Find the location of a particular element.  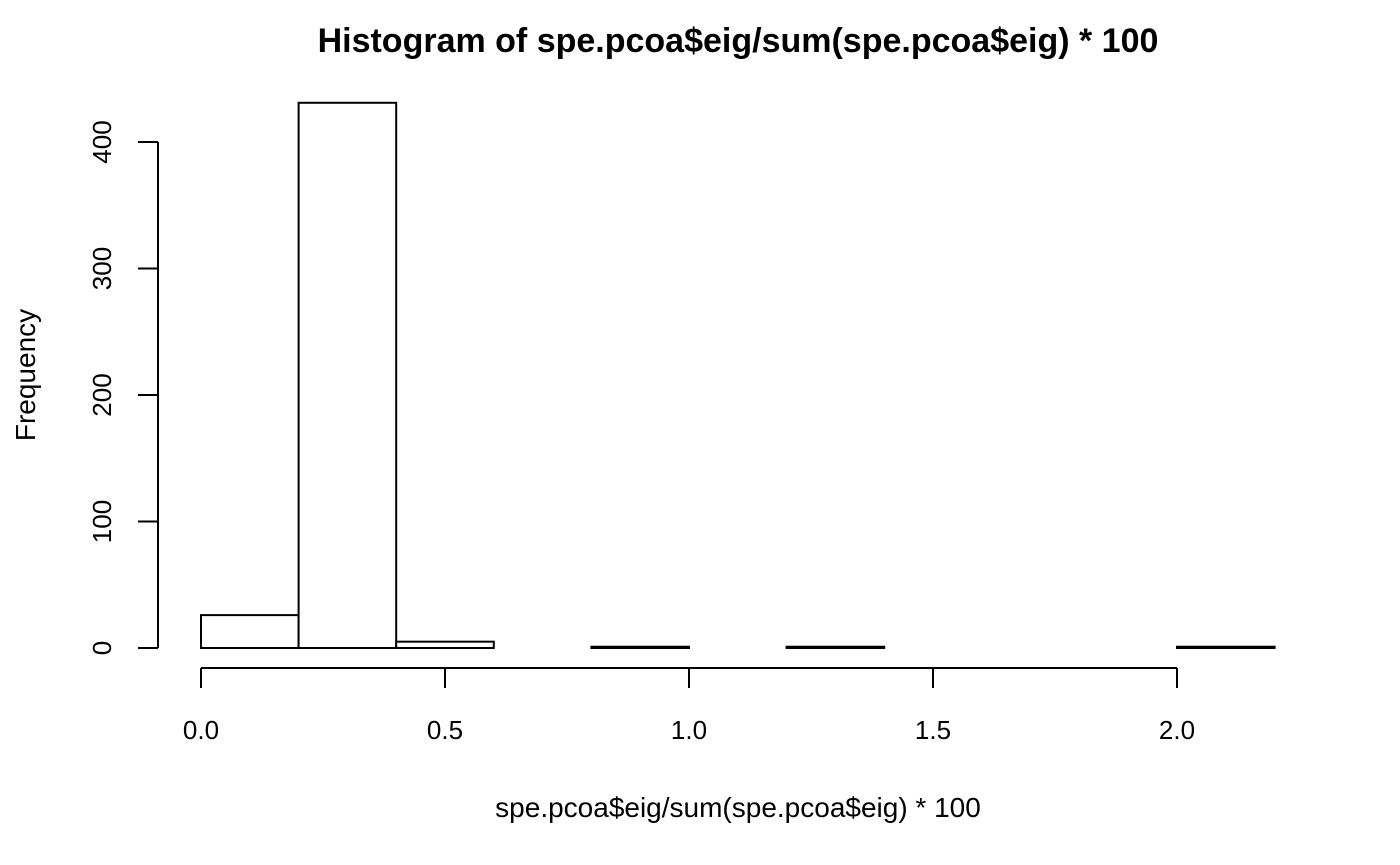

x-tick-label: 0.0 is located at coordinates (201, 730).